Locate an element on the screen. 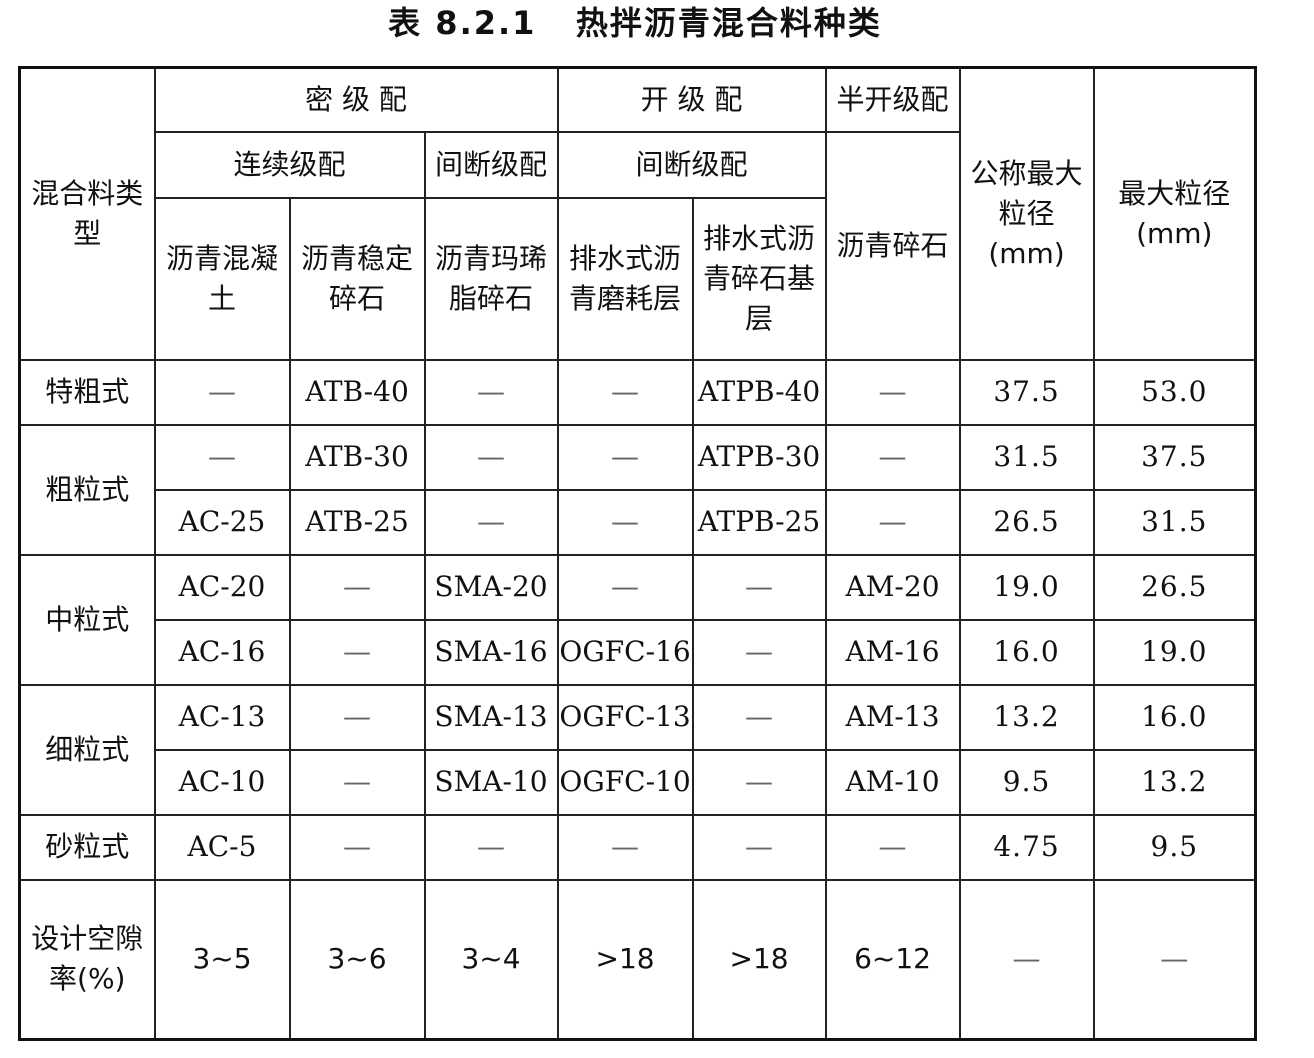 This screenshot has height=1058, width=1314. table-row: 特粗式 — ATB-40 — — ATPB-40 — 37.5 53.0 is located at coordinates (637, 392).